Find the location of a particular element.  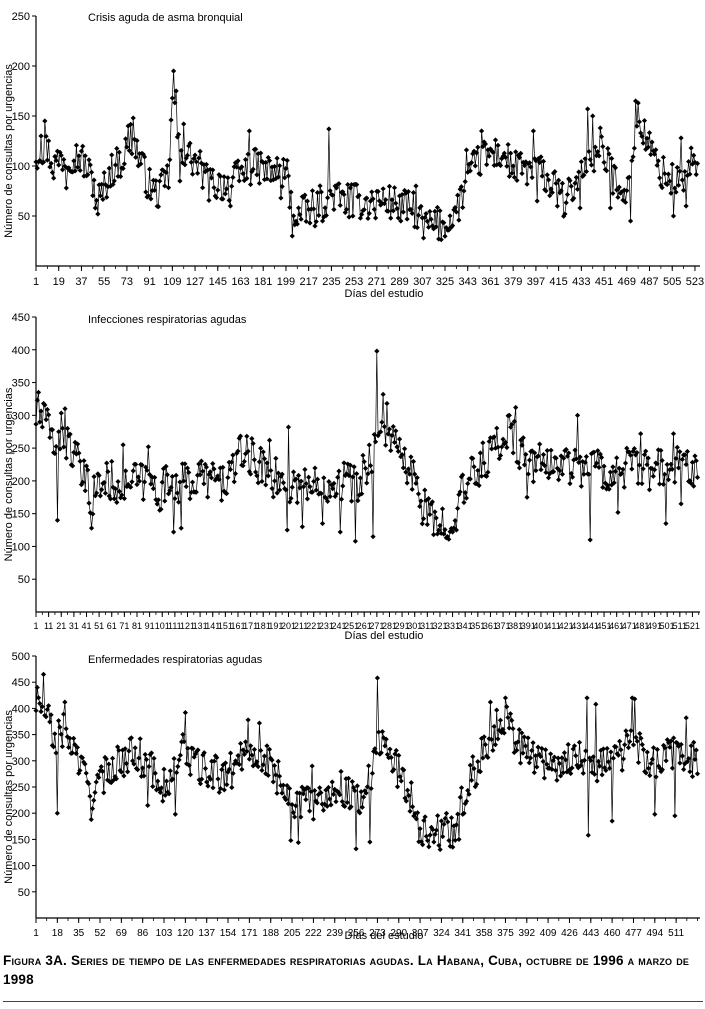

y-tick-label: 150 is located at coordinates (21, 840).